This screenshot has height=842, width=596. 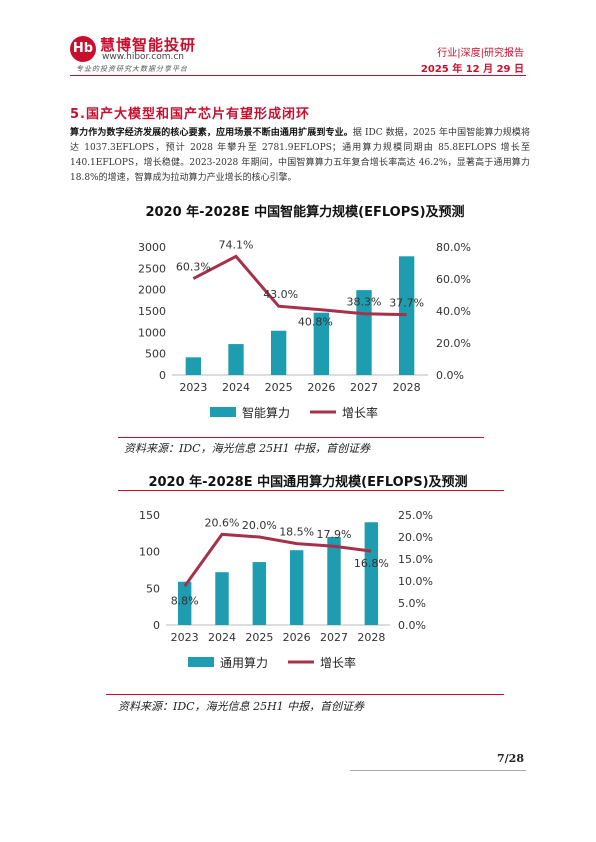 I want to click on y-tick-label: 3000, so click(x=152, y=247).